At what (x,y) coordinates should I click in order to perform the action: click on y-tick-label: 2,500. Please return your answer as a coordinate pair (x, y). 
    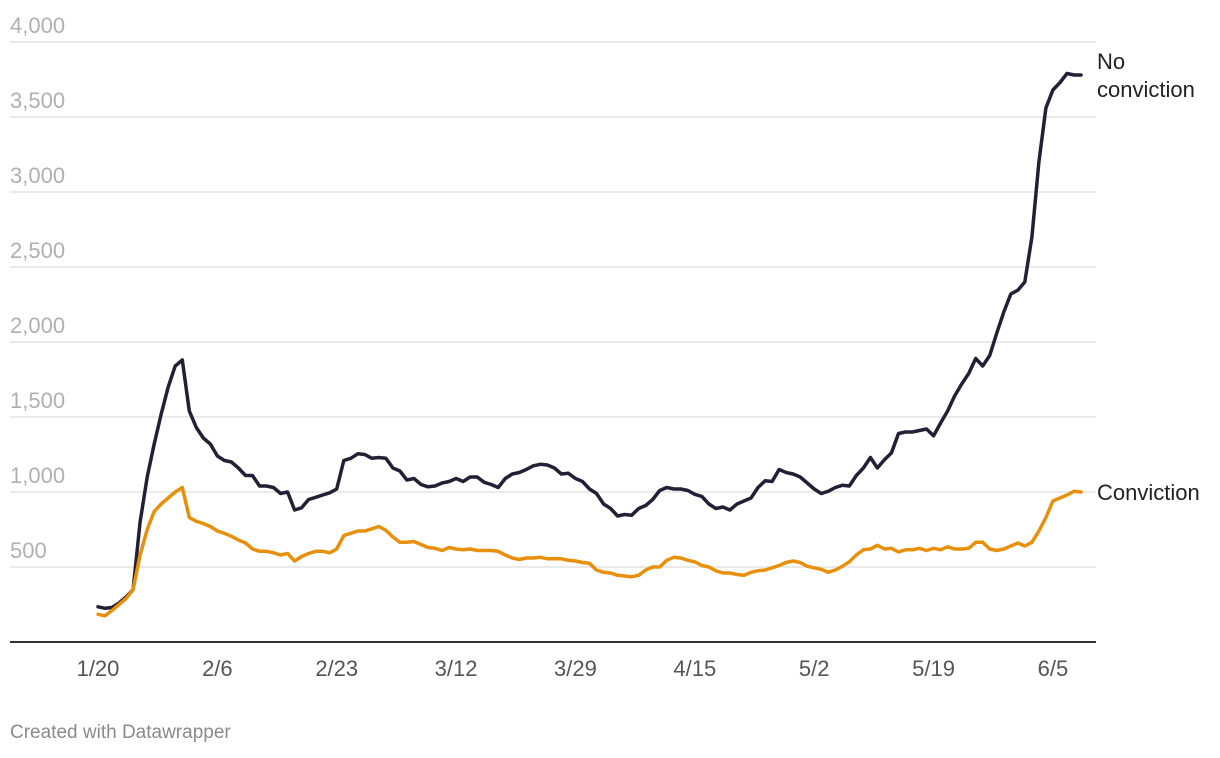
    Looking at the image, I should click on (37, 250).